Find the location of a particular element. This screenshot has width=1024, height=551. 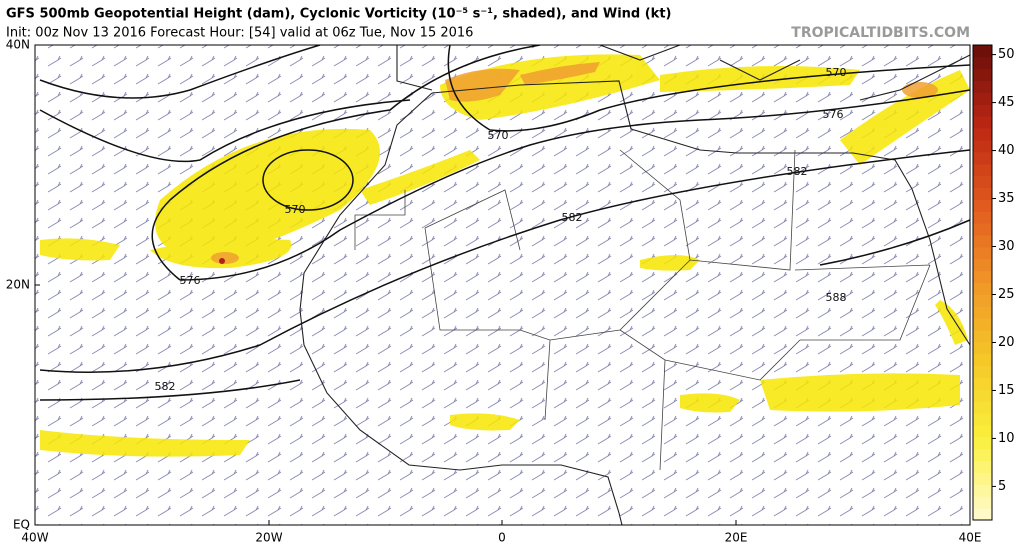

lat-label: 40N is located at coordinates (18, 45).